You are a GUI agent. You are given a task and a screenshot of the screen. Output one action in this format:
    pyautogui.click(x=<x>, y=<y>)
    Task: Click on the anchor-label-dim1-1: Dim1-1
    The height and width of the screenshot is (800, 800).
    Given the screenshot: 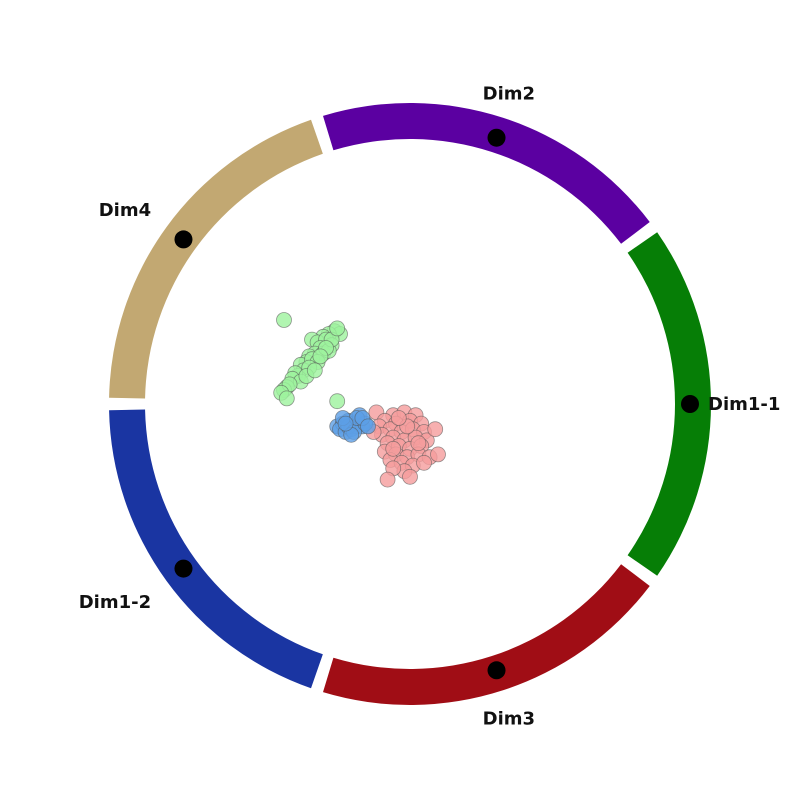 What is the action you would take?
    pyautogui.click(x=744, y=404)
    